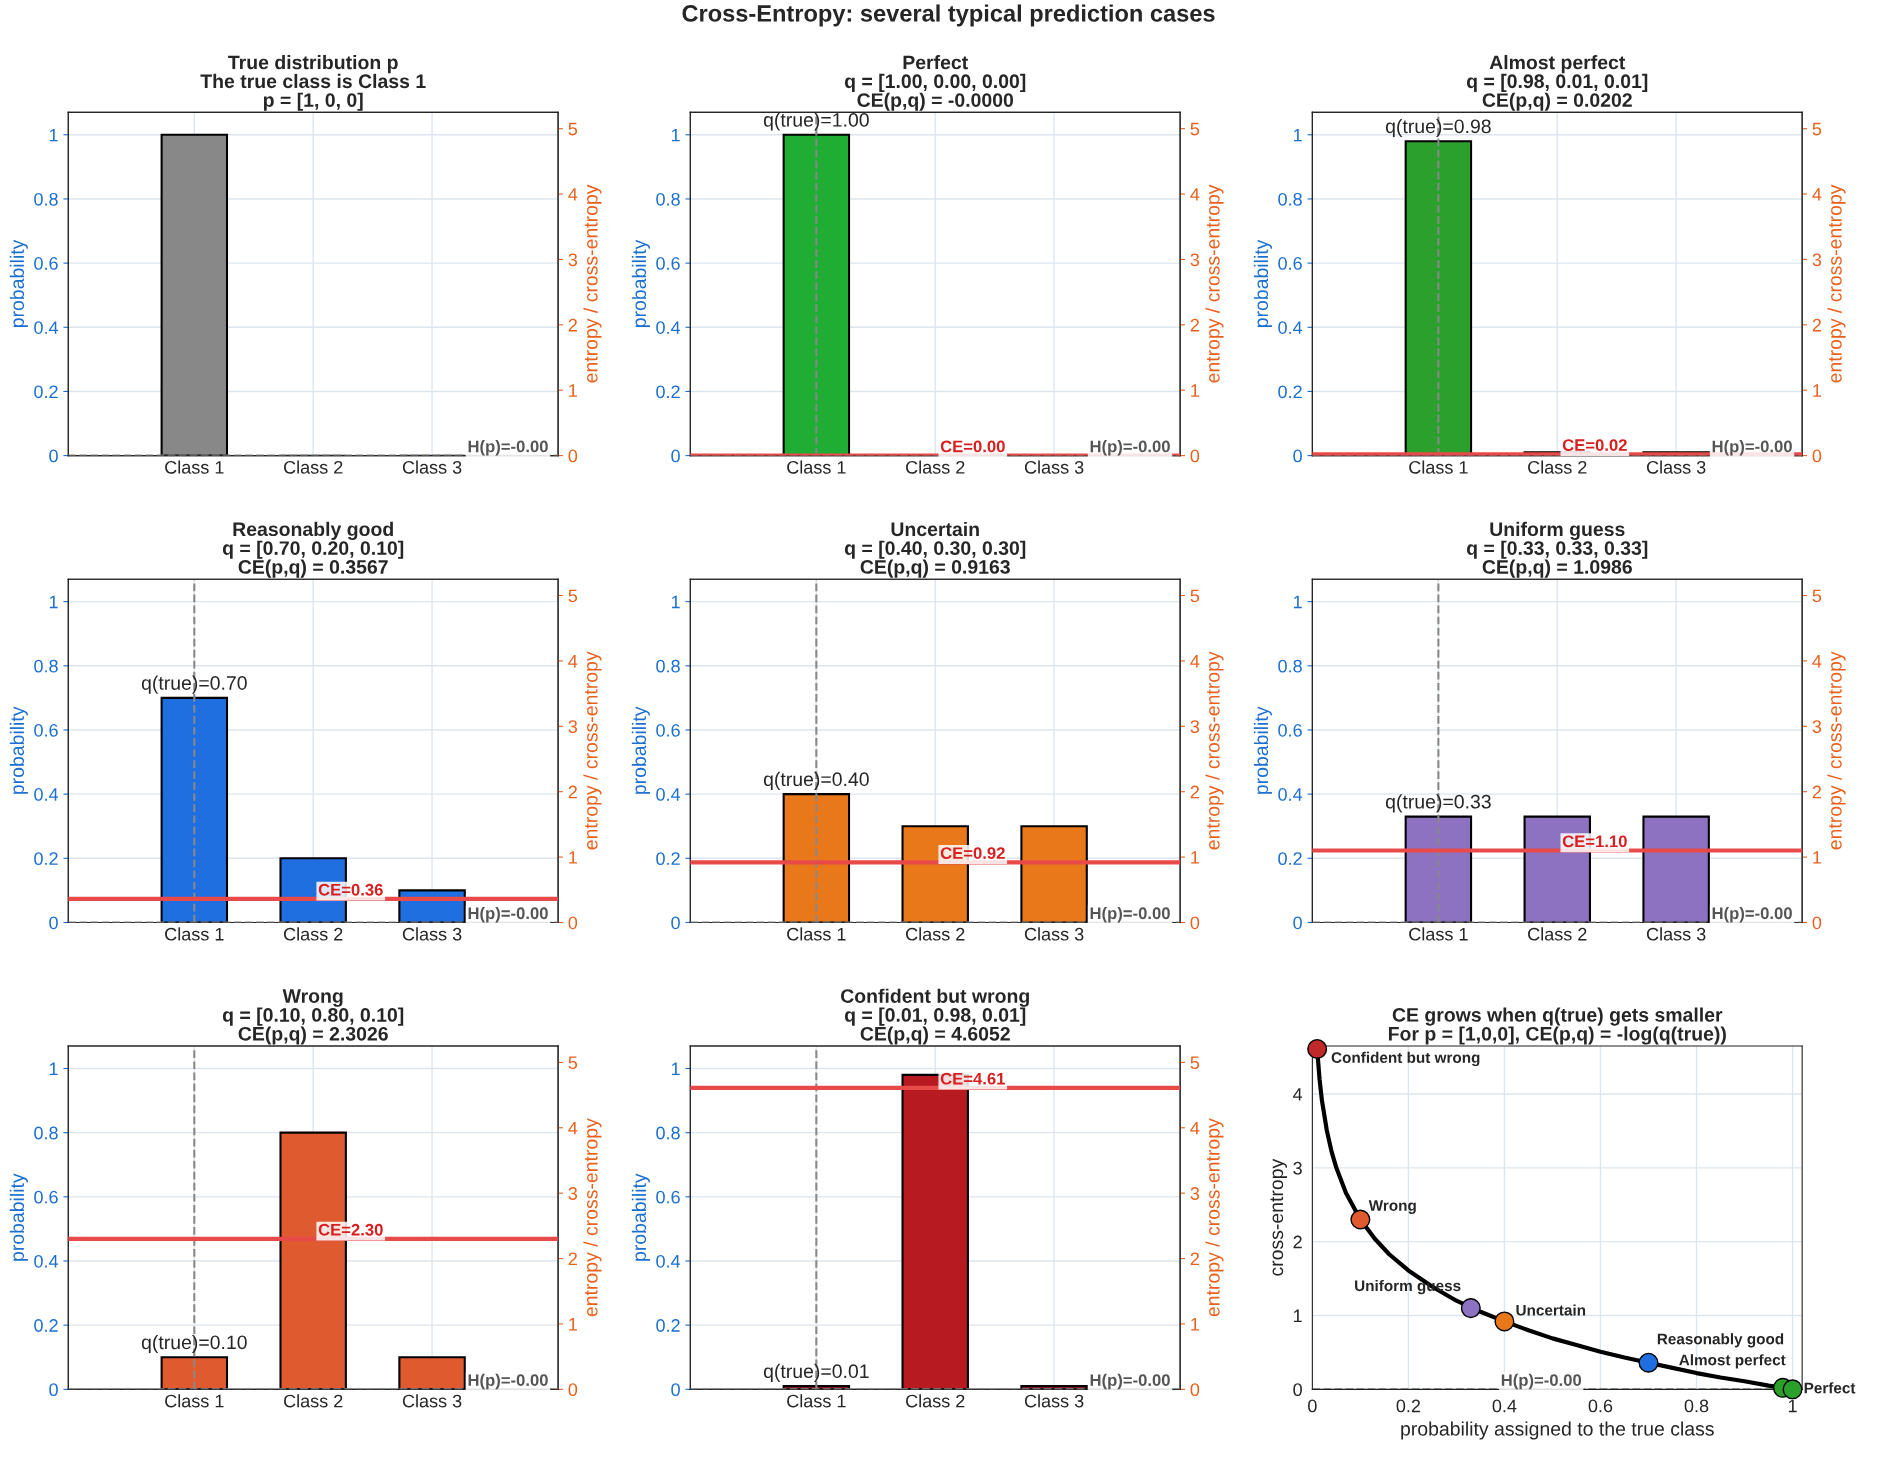 Image resolution: width=1897 pixels, height=1478 pixels. I want to click on x-axis-title: probability assigned to the true class, so click(1557, 1430).